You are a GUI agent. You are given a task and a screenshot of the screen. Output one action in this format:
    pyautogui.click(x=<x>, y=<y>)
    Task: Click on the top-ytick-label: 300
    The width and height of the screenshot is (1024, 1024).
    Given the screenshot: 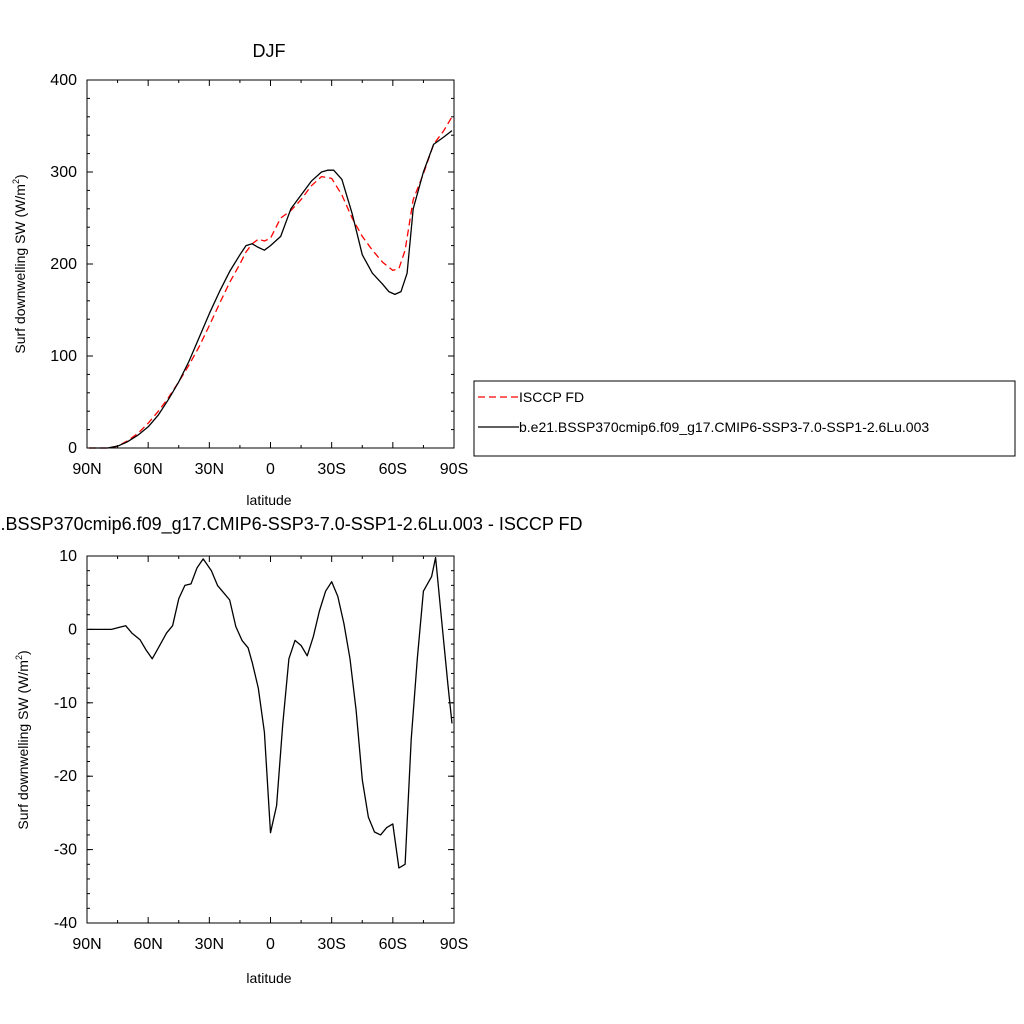 What is the action you would take?
    pyautogui.click(x=63, y=172)
    